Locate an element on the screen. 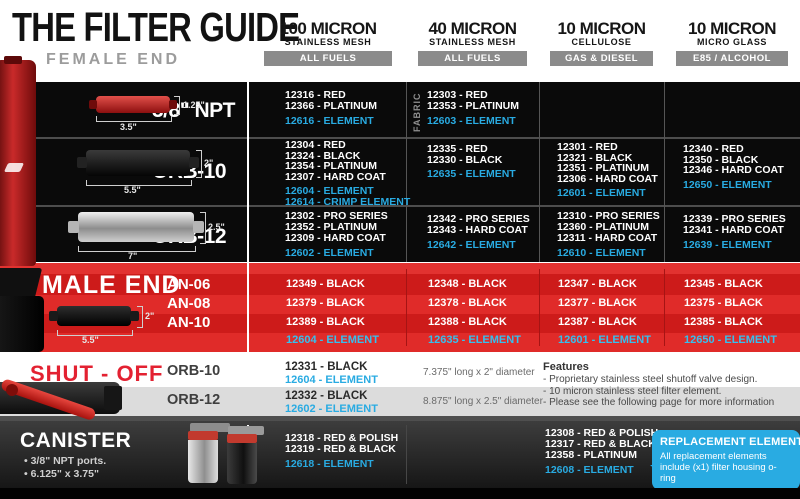 This screenshot has width=800, height=499. part-number: 12378 - BLACK is located at coordinates (467, 303).